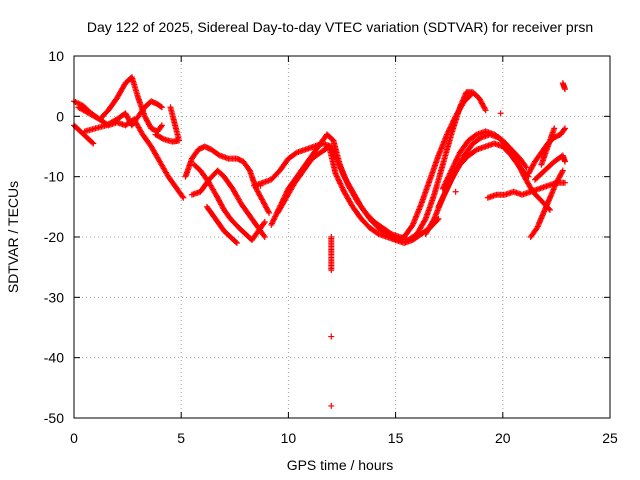 This screenshot has height=480, width=640. Describe the element at coordinates (396, 438) in the screenshot. I see `x-tick-label: 15` at that location.